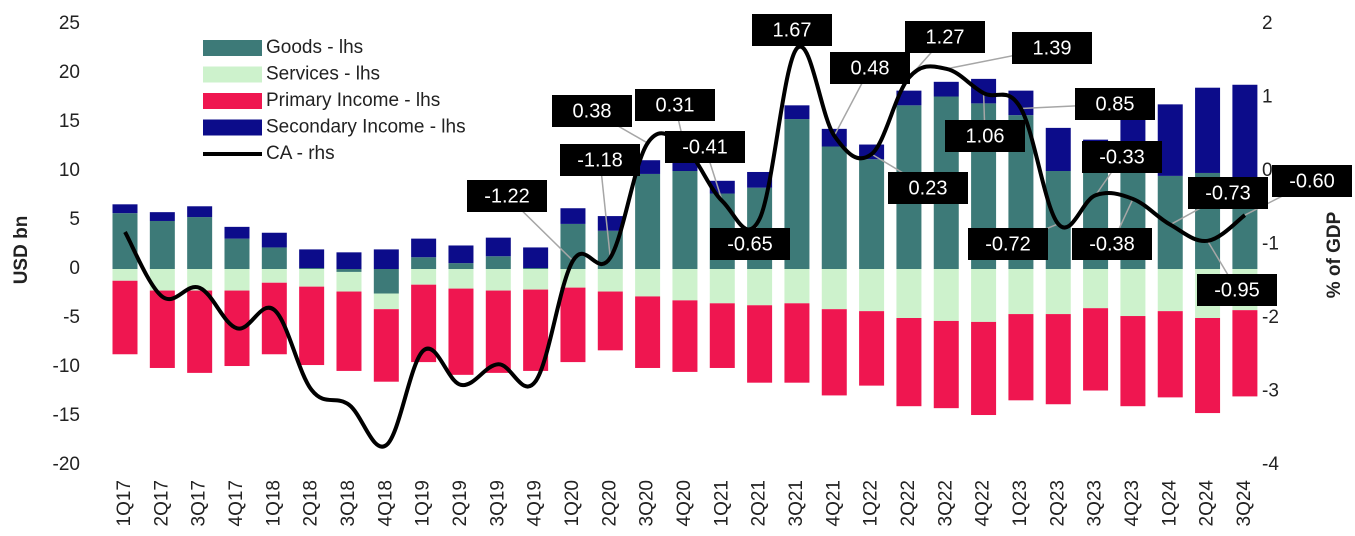 The width and height of the screenshot is (1355, 536). What do you see at coordinates (1132, 503) in the screenshot?
I see `x-tick-label: 4Q23` at bounding box center [1132, 503].